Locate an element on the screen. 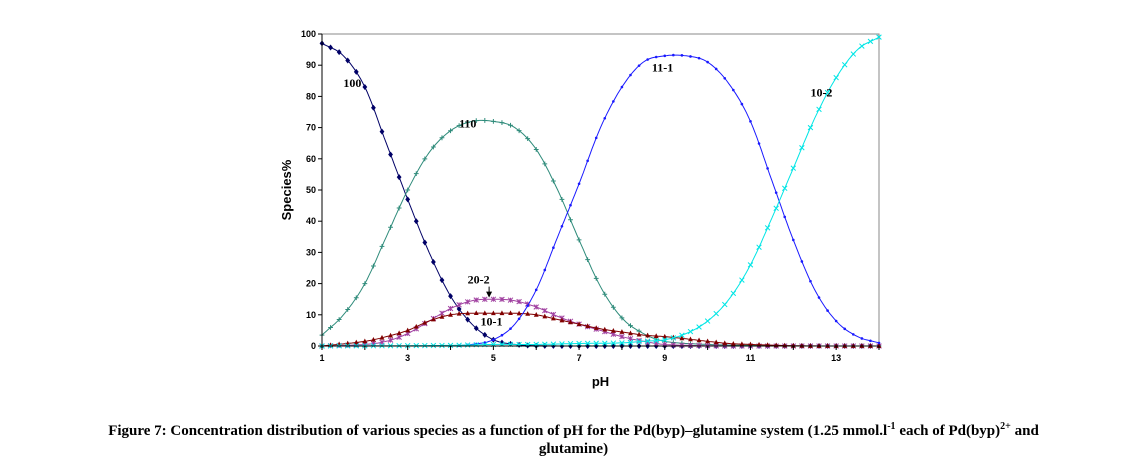 This screenshot has width=1147, height=468. x-tick-label: 13 is located at coordinates (836, 358).